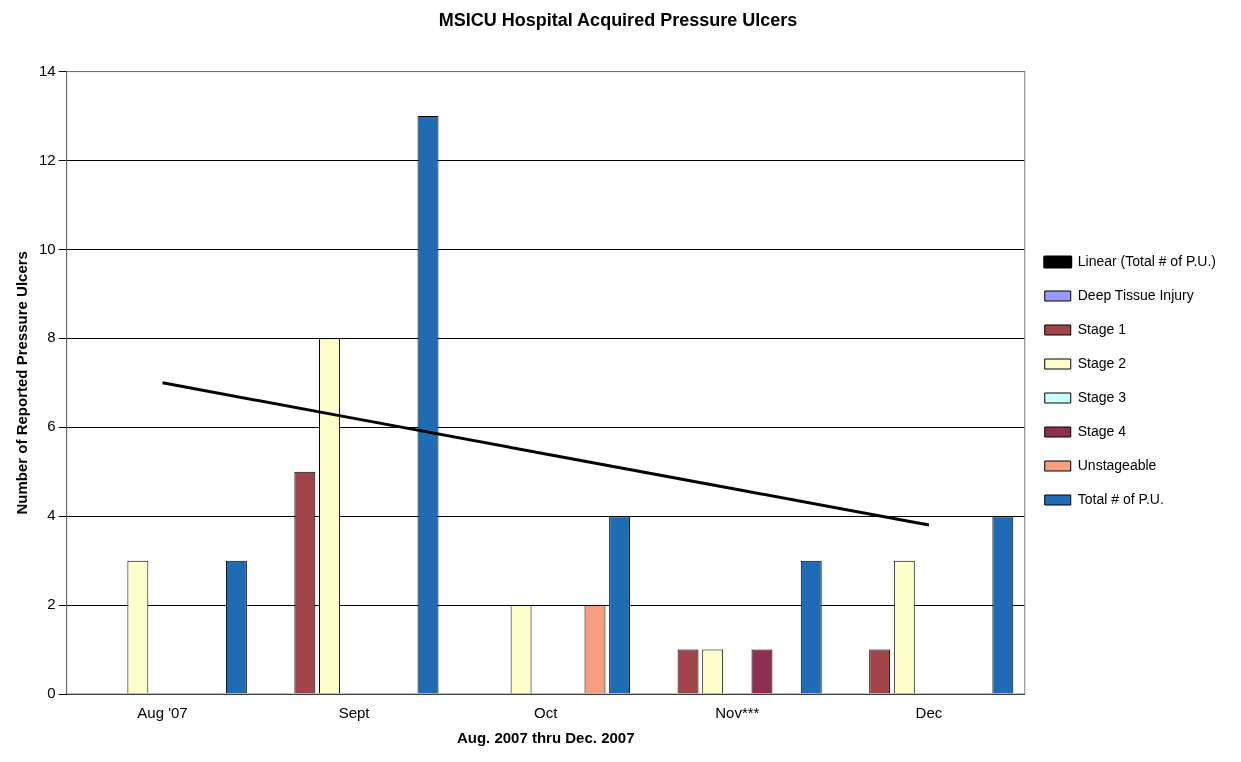 The width and height of the screenshot is (1241, 762). What do you see at coordinates (51, 693) in the screenshot?
I see `y-tick-label: 0` at bounding box center [51, 693].